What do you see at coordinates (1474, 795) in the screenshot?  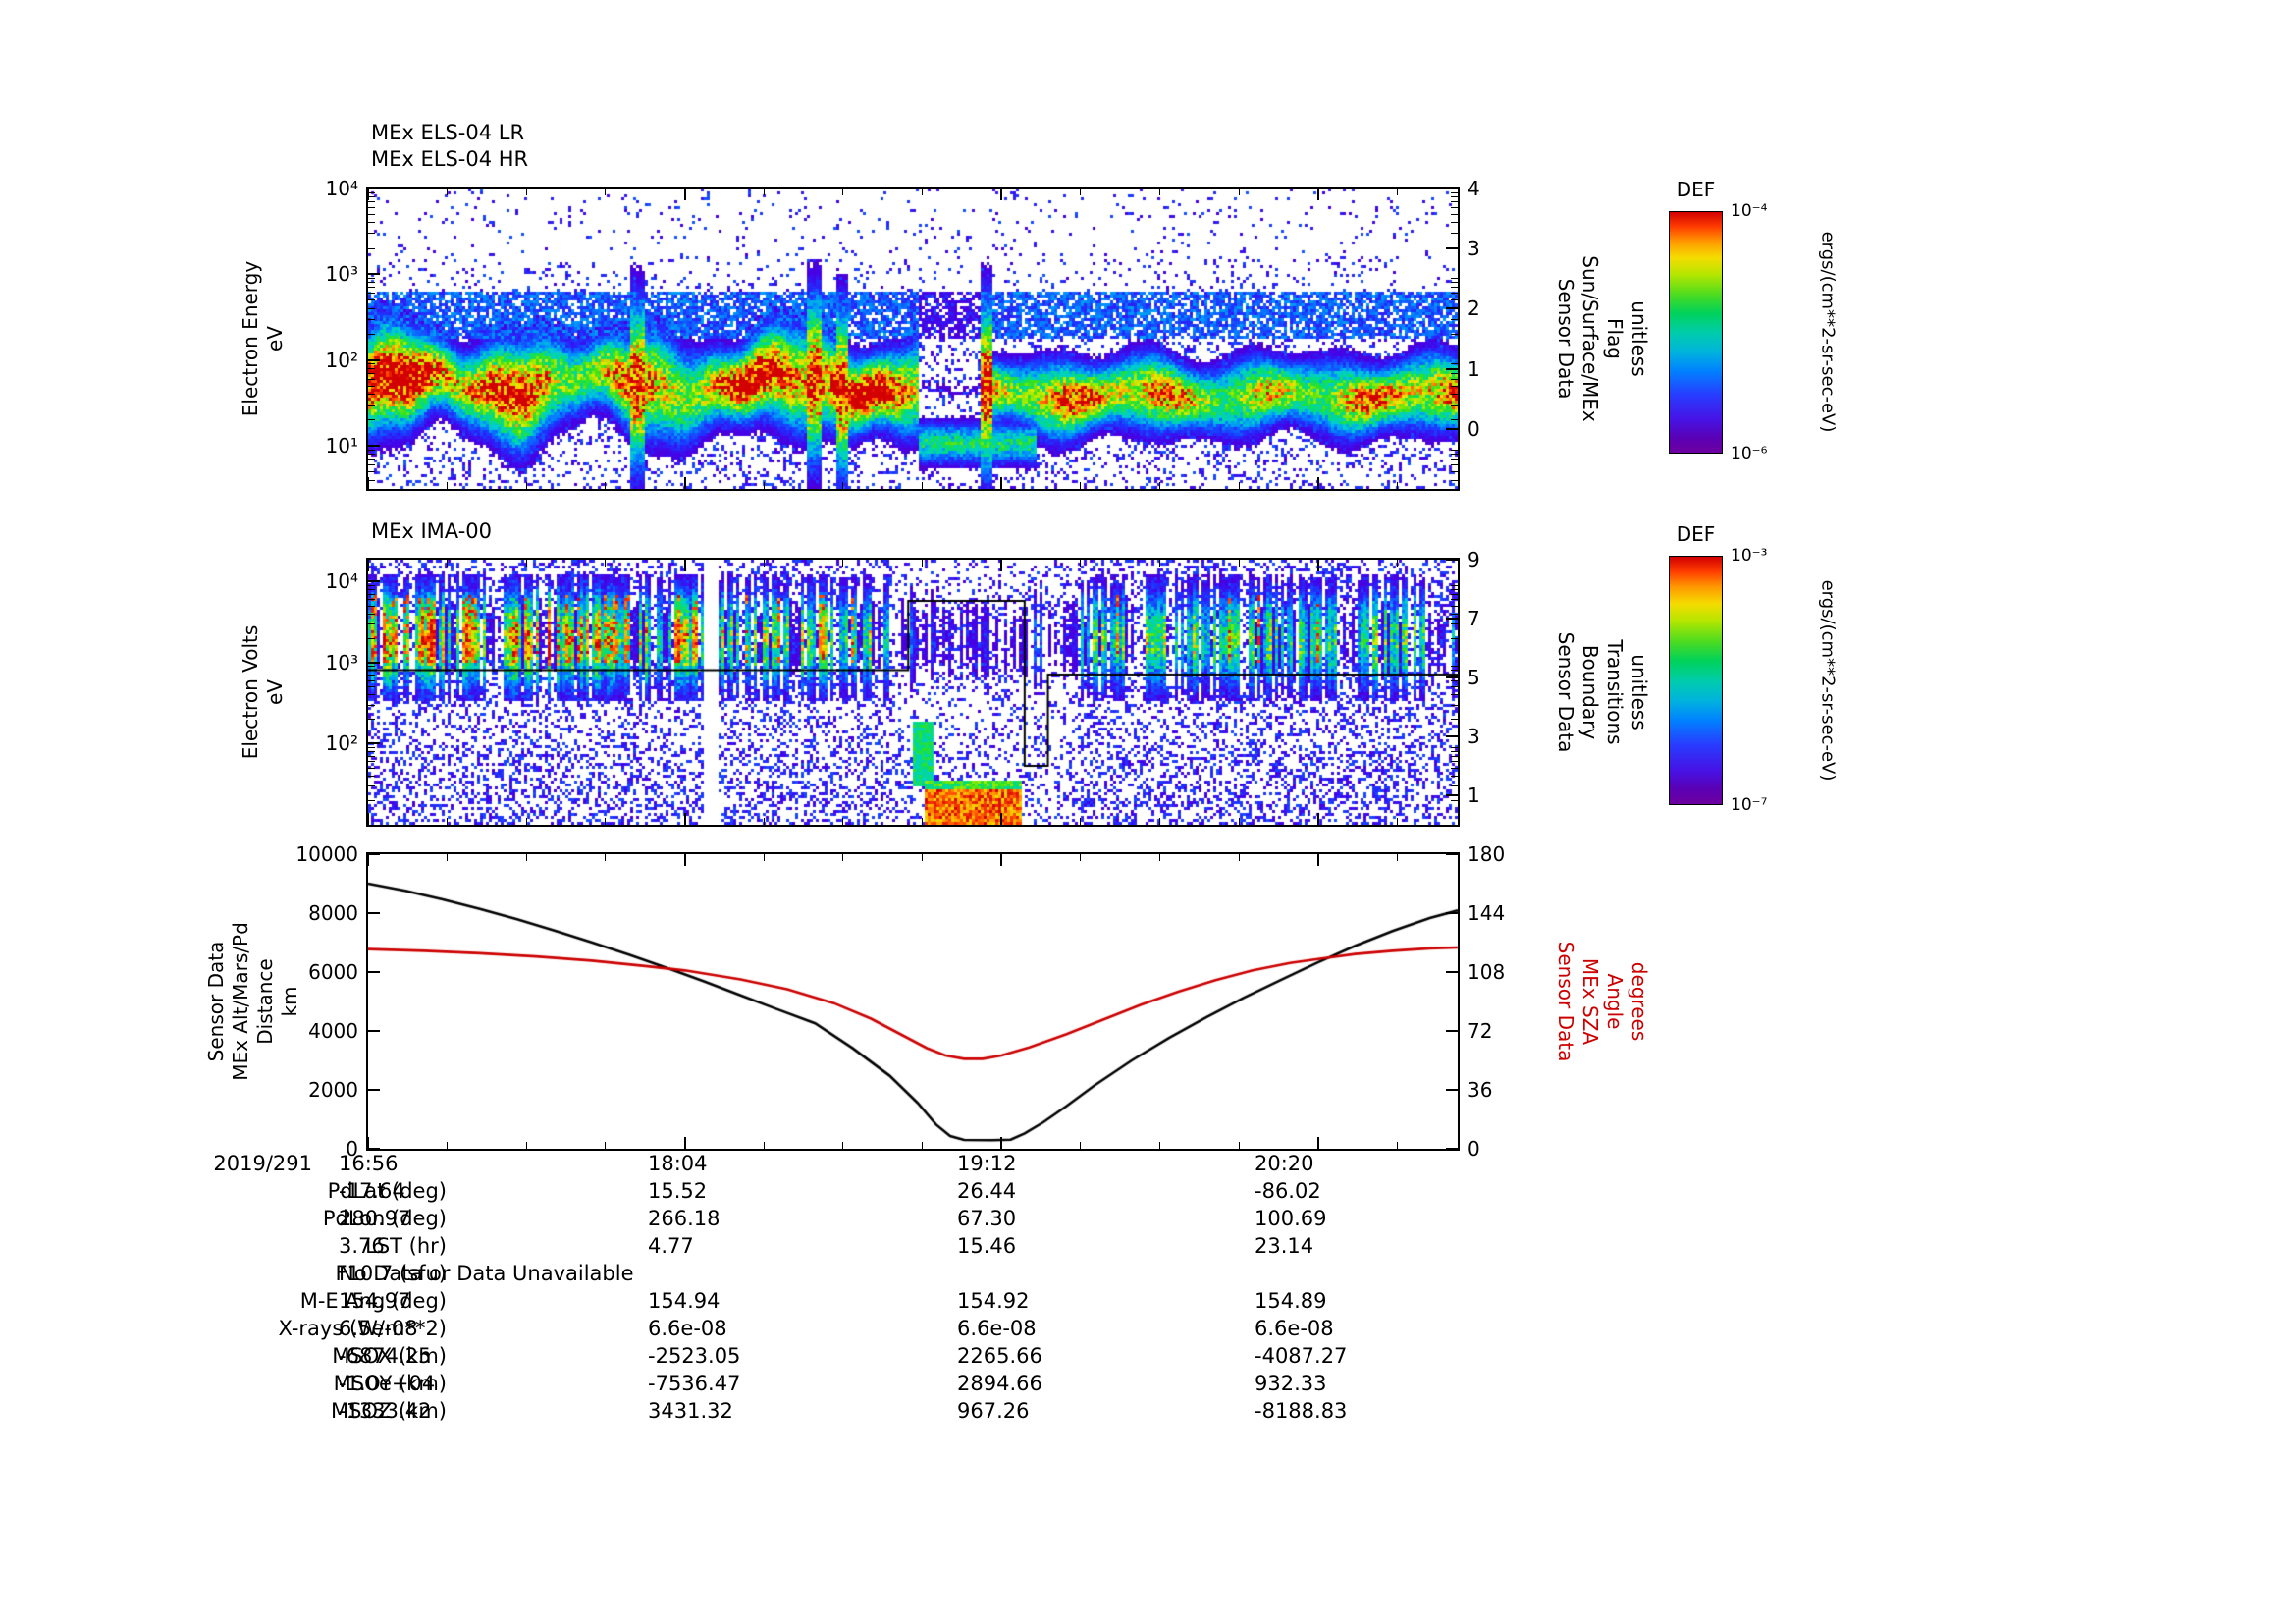 I see `tick-label: 1` at bounding box center [1474, 795].